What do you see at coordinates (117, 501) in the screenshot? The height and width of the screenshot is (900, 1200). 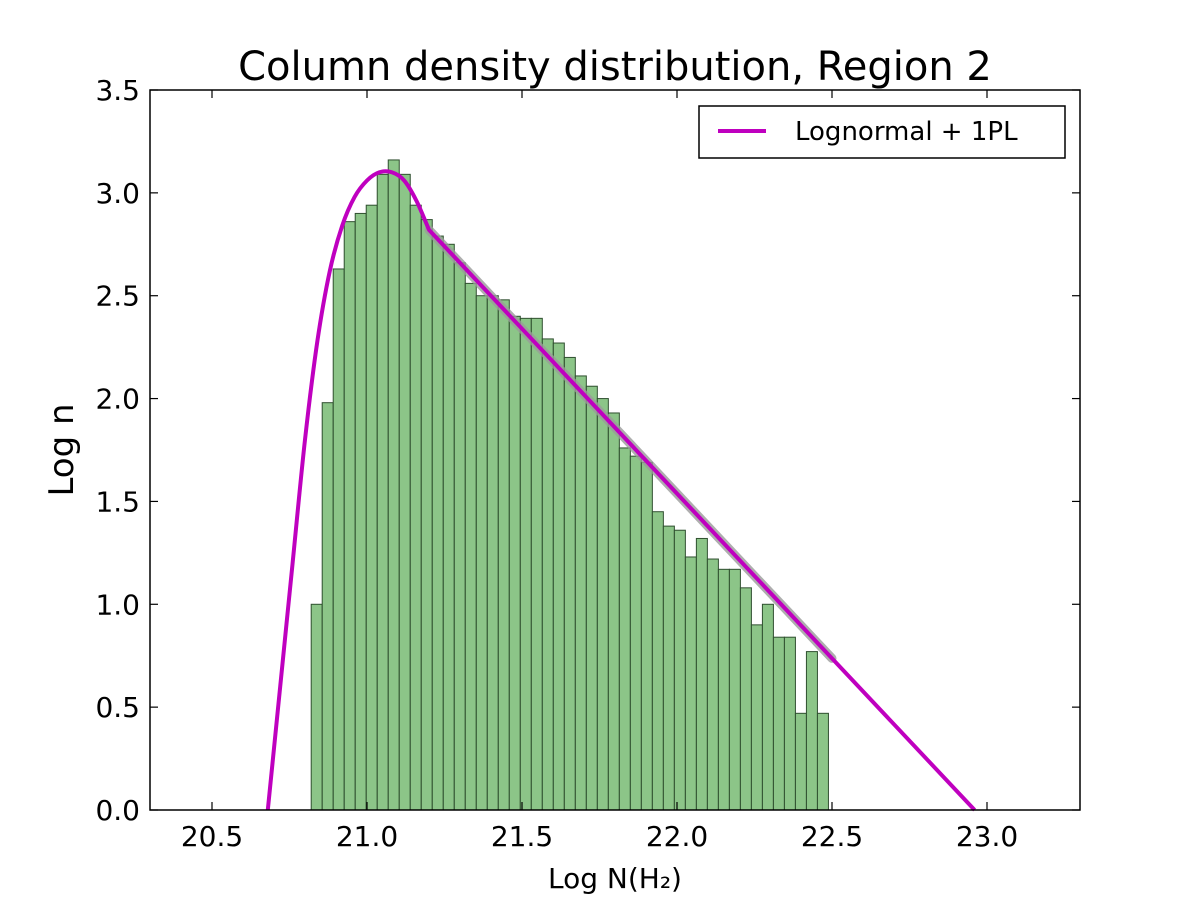 I see `y-tick-label: 1.5` at bounding box center [117, 501].